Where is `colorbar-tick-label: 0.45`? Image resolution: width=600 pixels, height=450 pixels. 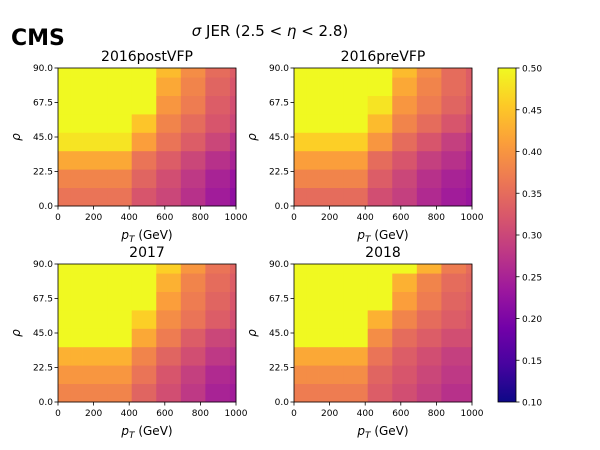 colorbar-tick-label: 0.45 is located at coordinates (532, 111).